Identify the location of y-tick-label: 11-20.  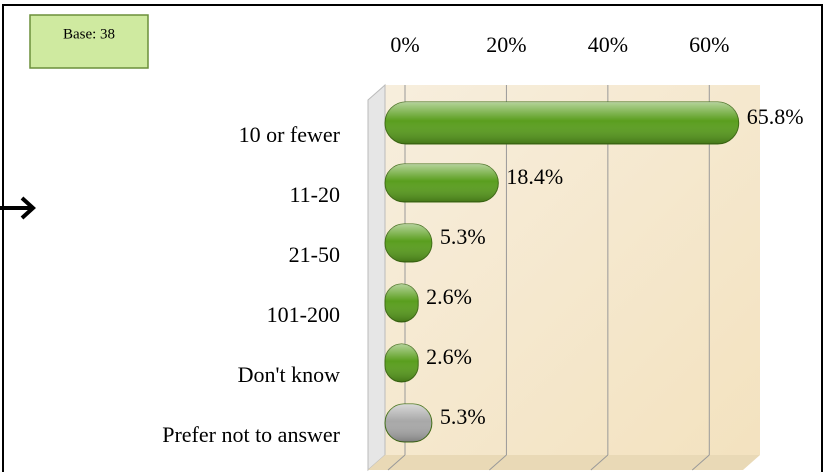
(314, 194).